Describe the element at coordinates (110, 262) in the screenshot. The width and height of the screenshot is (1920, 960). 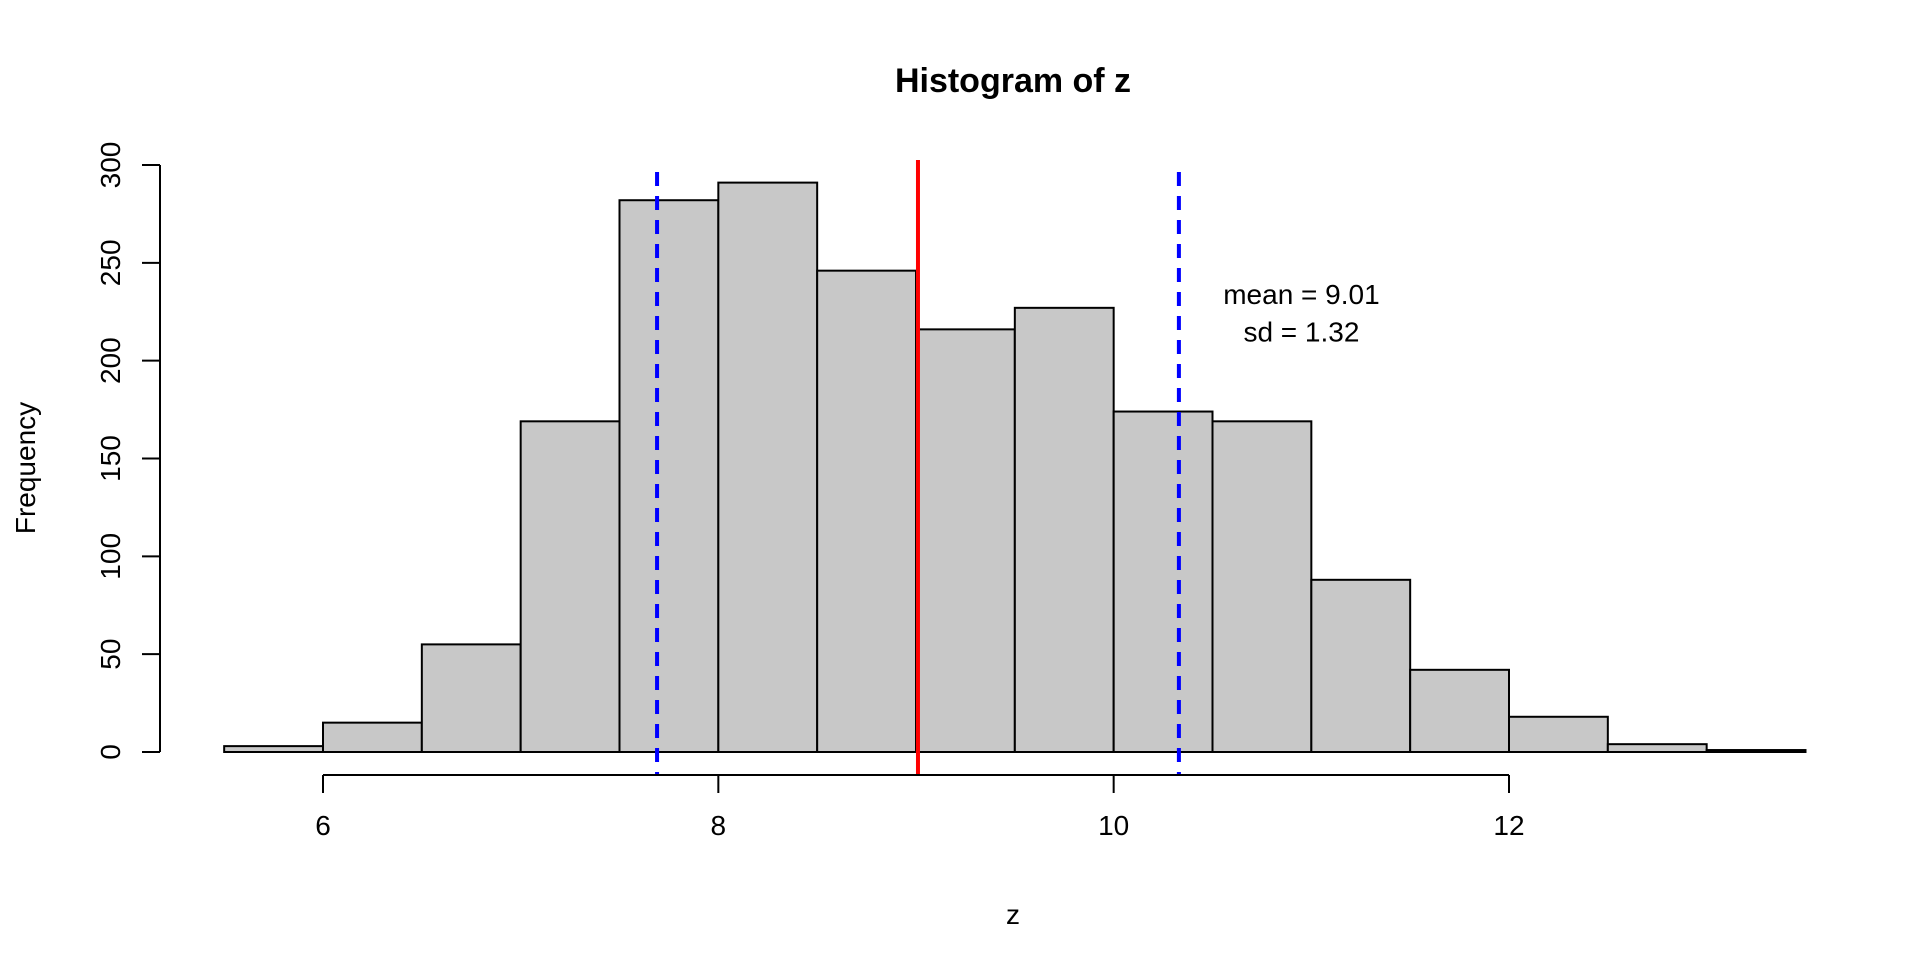
I see `y-tick-label: 250` at that location.